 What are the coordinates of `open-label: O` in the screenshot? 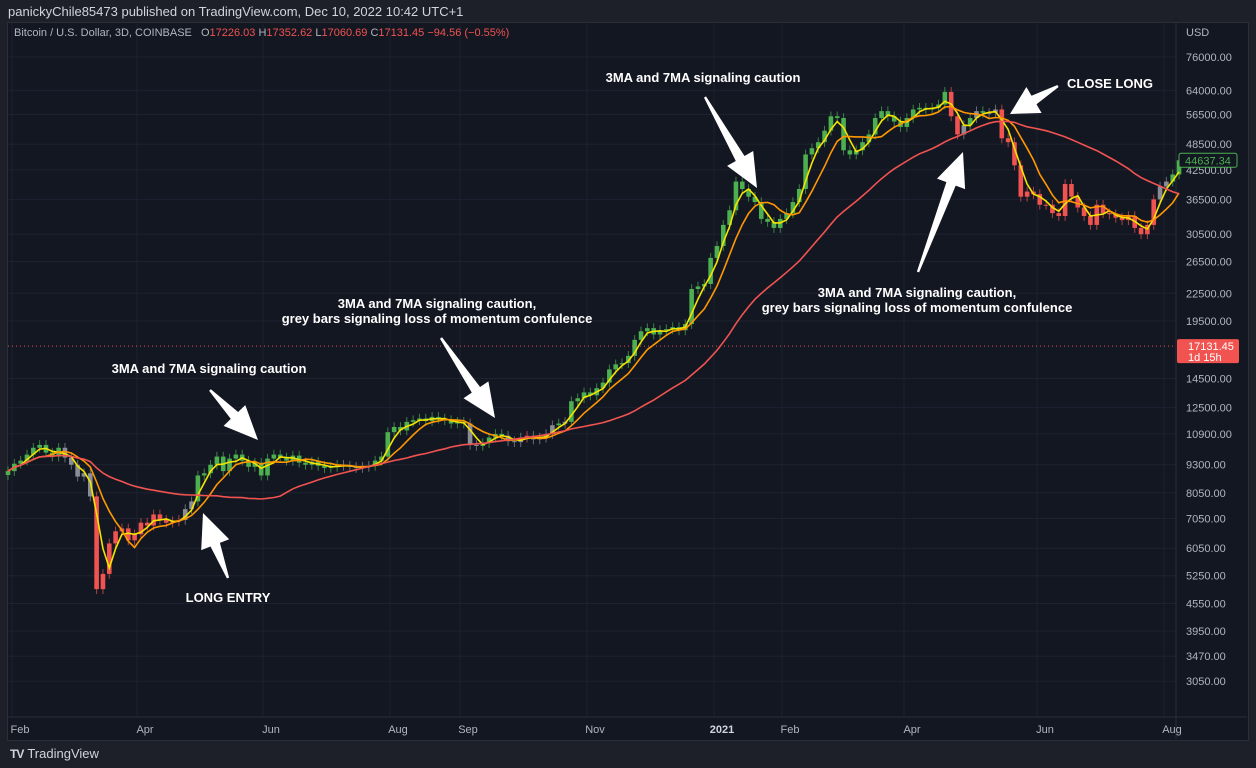 It's located at (205, 33).